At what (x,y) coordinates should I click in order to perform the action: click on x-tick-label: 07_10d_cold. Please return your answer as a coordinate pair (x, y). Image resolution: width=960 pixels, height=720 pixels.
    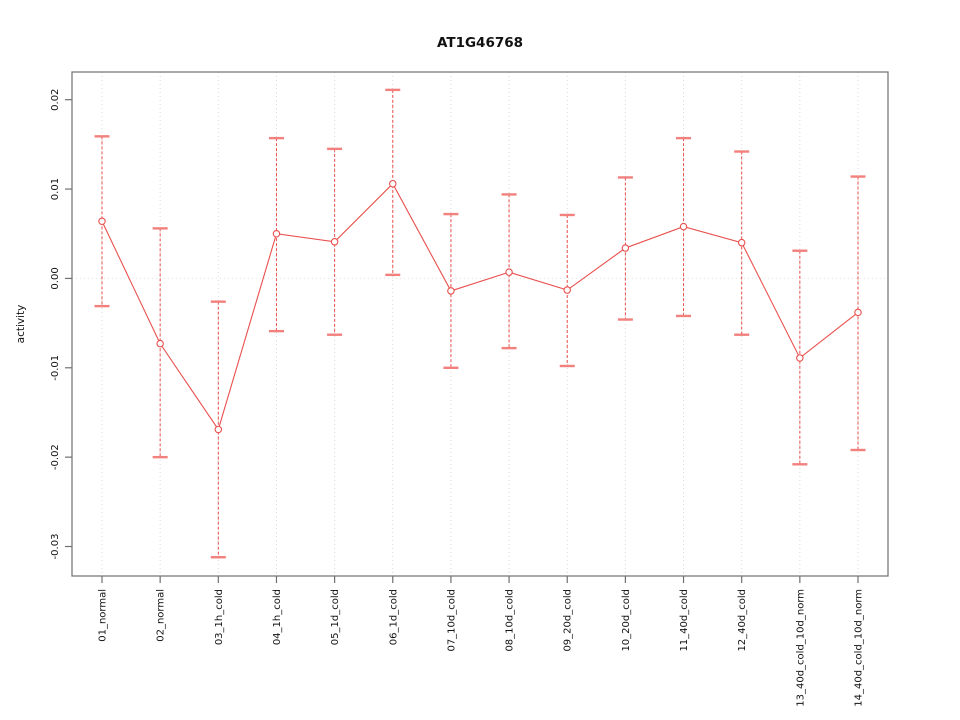
    Looking at the image, I should click on (451, 620).